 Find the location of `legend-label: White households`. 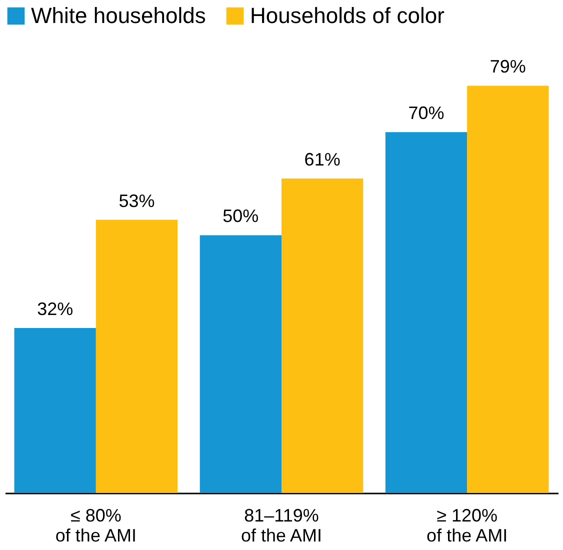

legend-label: White households is located at coordinates (118, 15).